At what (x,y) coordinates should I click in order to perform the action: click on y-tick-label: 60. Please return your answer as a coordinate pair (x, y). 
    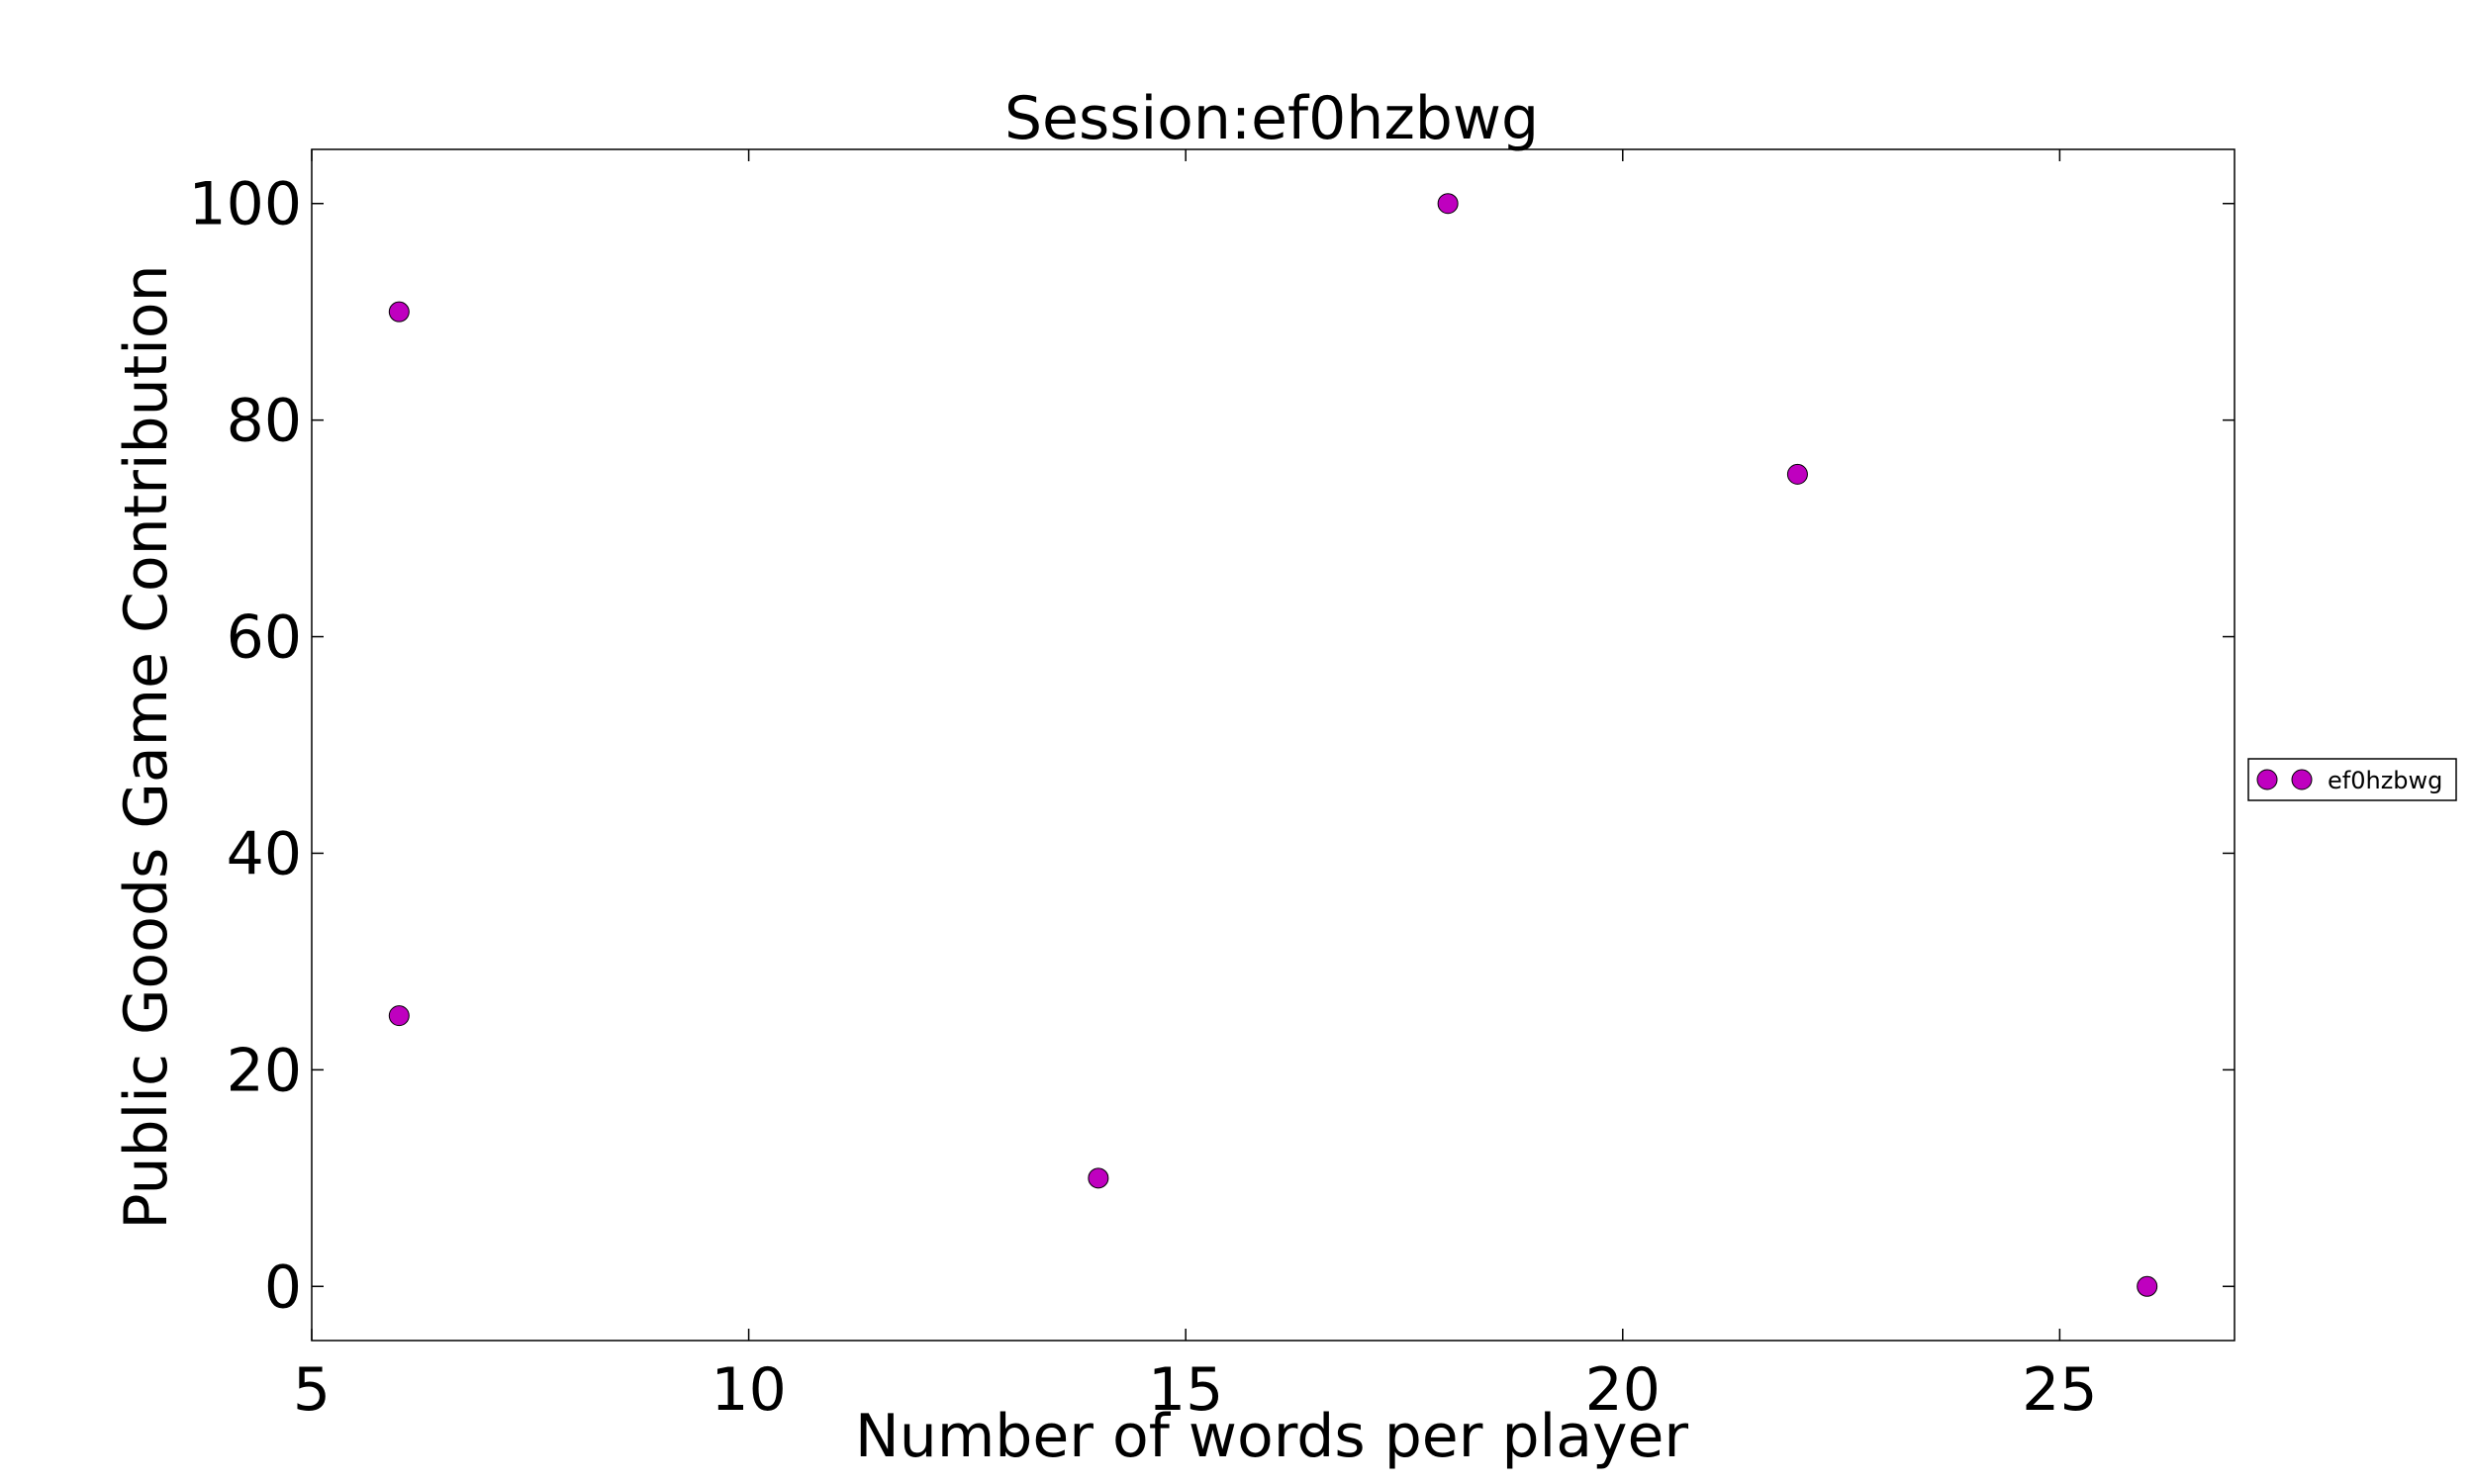
    Looking at the image, I should click on (264, 638).